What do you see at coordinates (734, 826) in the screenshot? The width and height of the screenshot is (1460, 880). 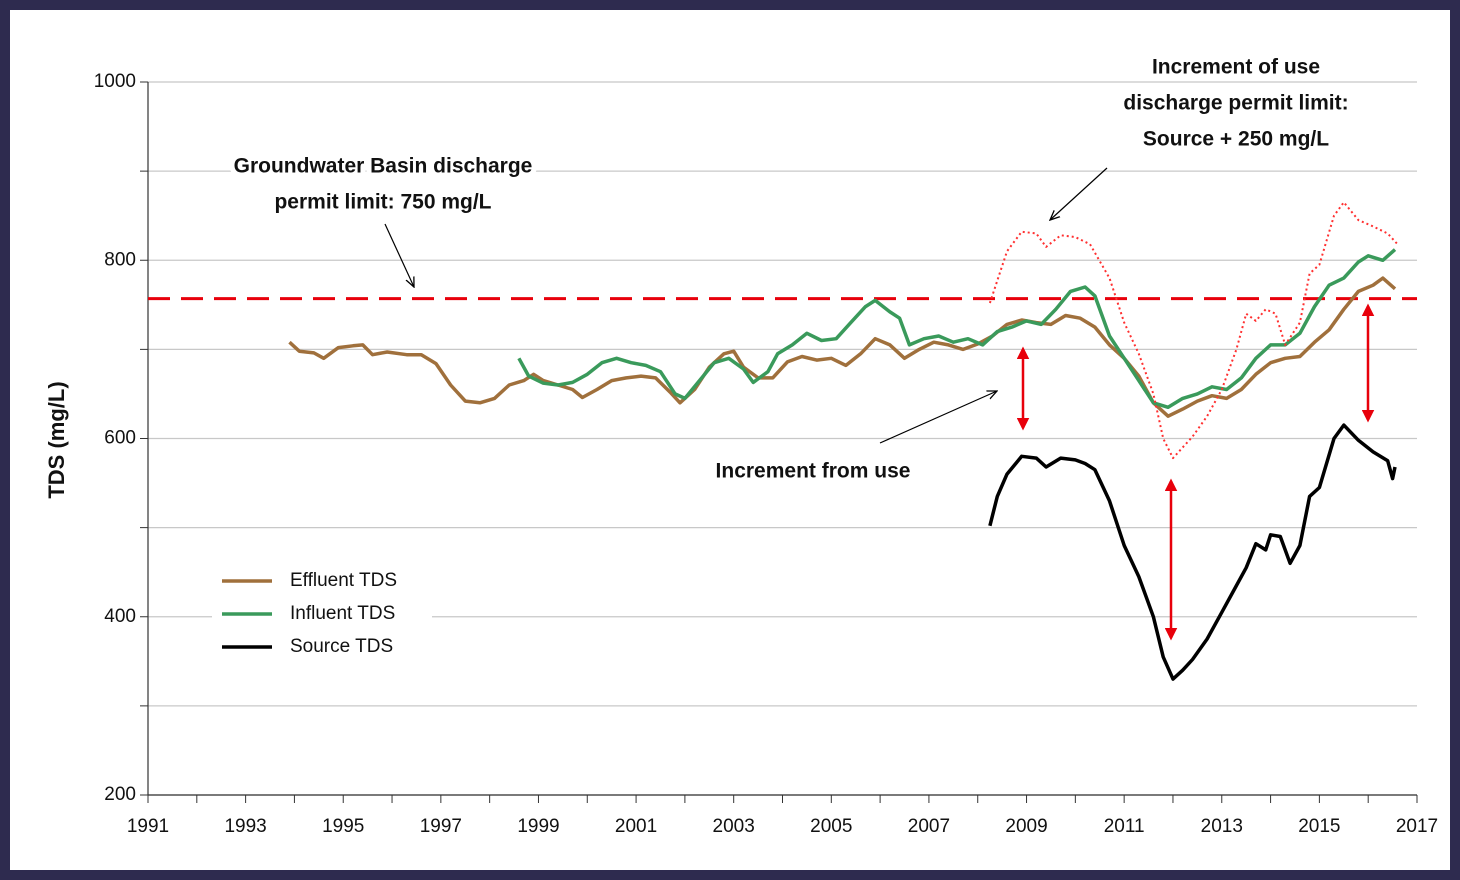 I see `x-tick-label: 2003` at bounding box center [734, 826].